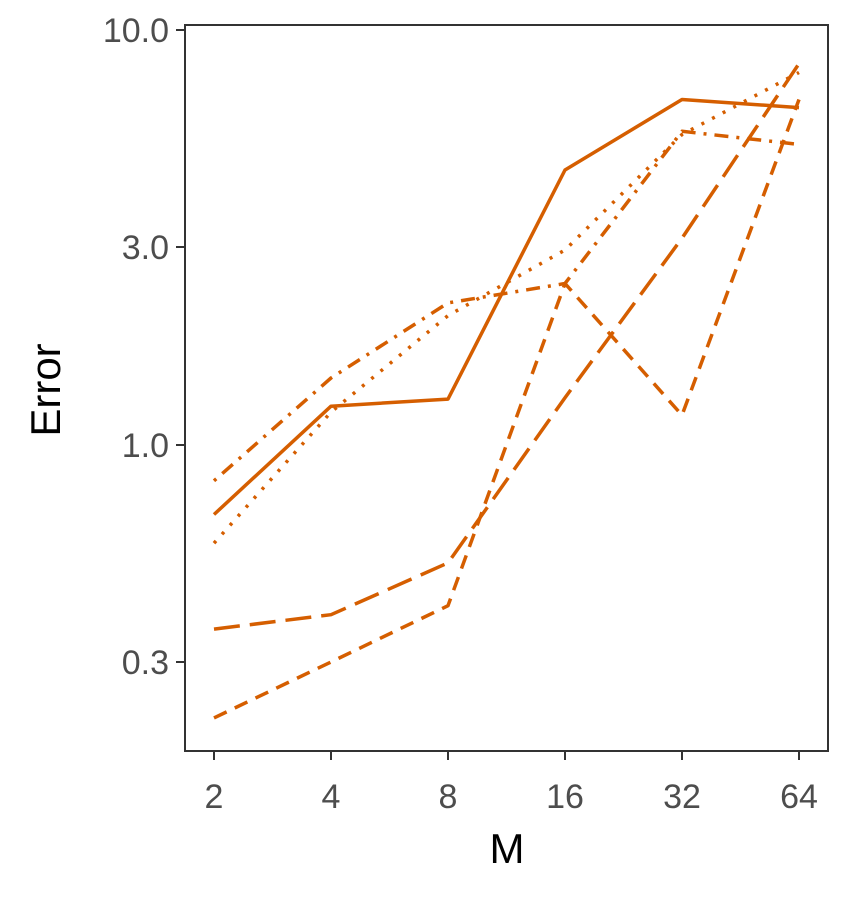 Image resolution: width=855 pixels, height=900 pixels. I want to click on y-tick-label: 1.0, so click(145, 446).